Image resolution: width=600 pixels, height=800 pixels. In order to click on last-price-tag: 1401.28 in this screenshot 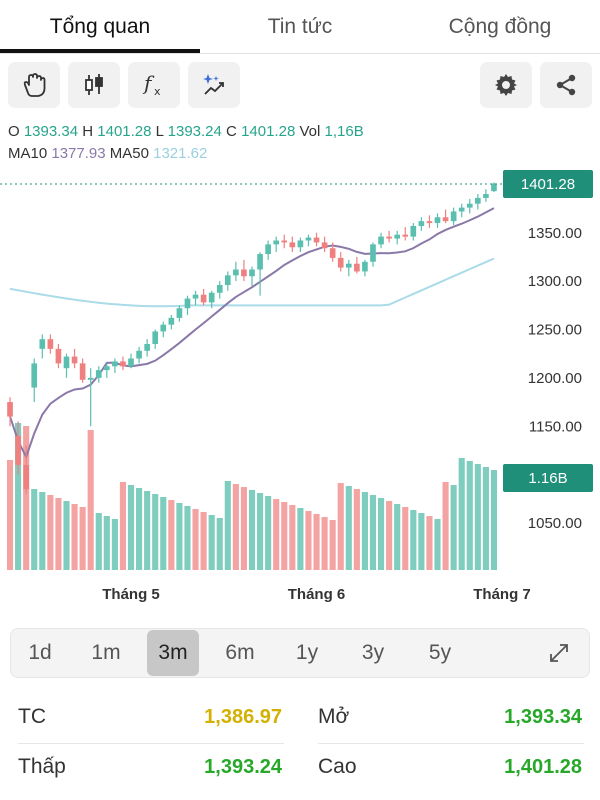, I will do `click(548, 184)`.